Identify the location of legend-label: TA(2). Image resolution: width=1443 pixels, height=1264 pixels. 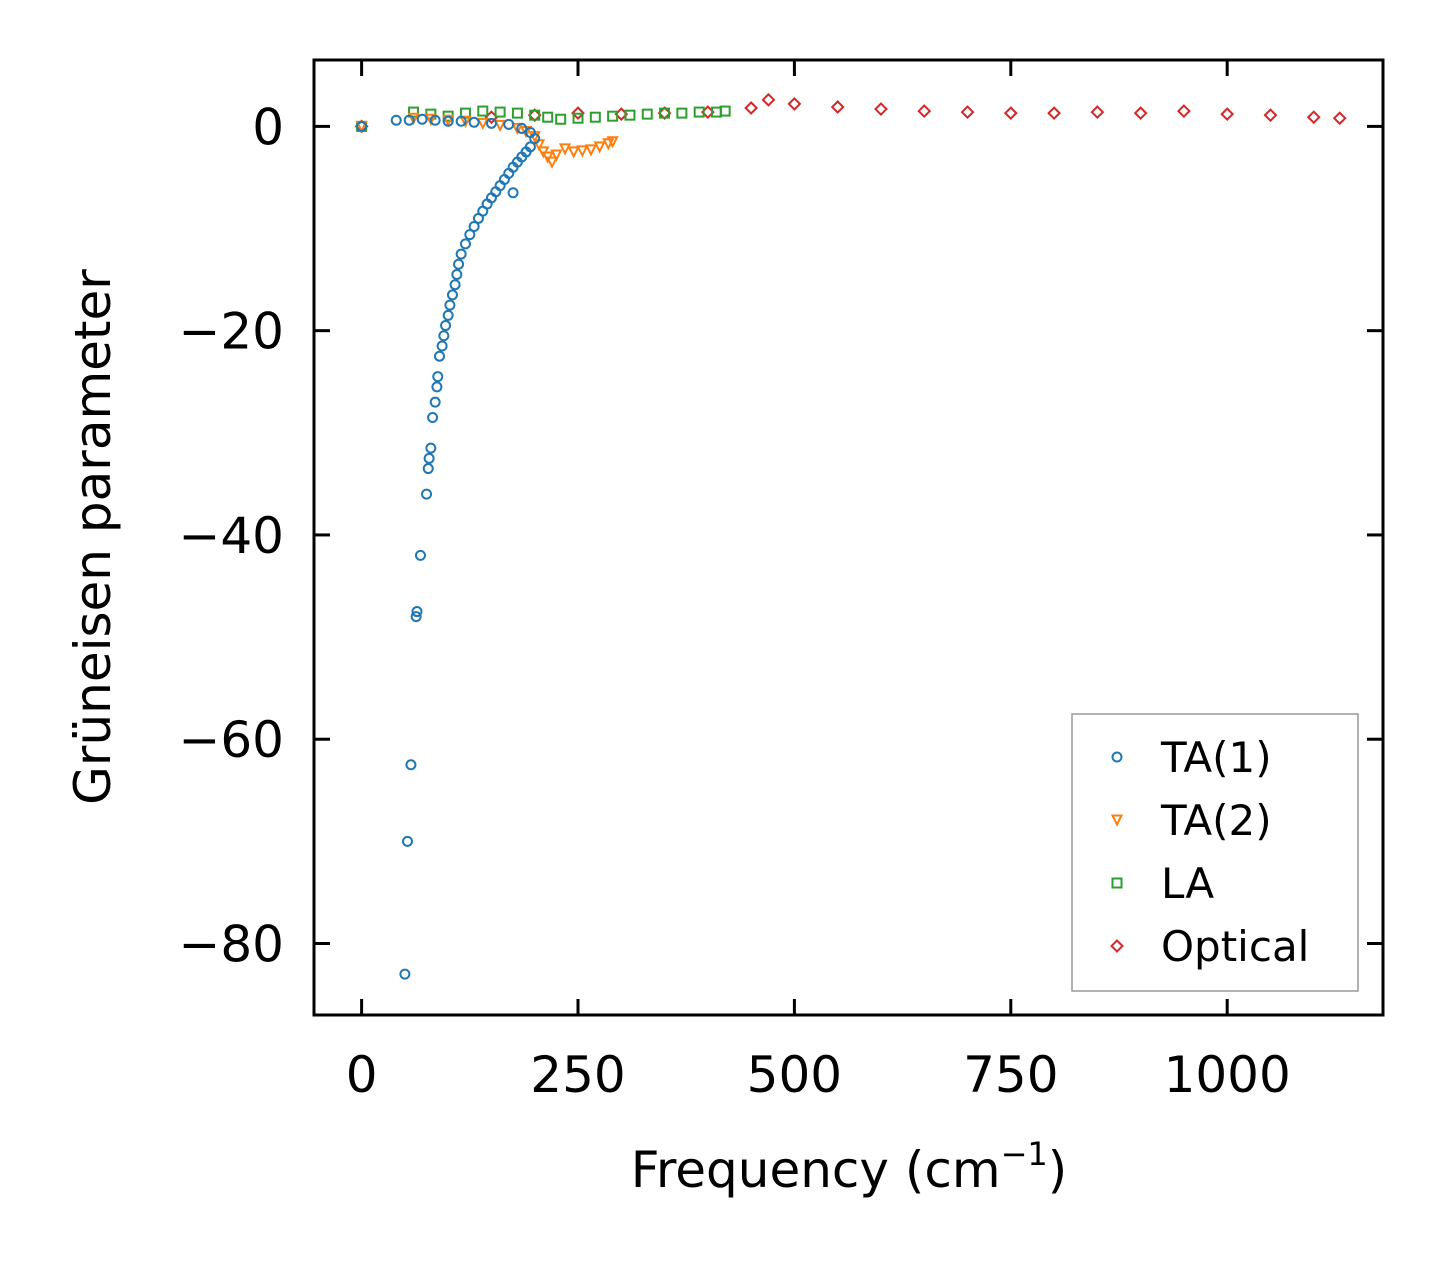
(1216, 820).